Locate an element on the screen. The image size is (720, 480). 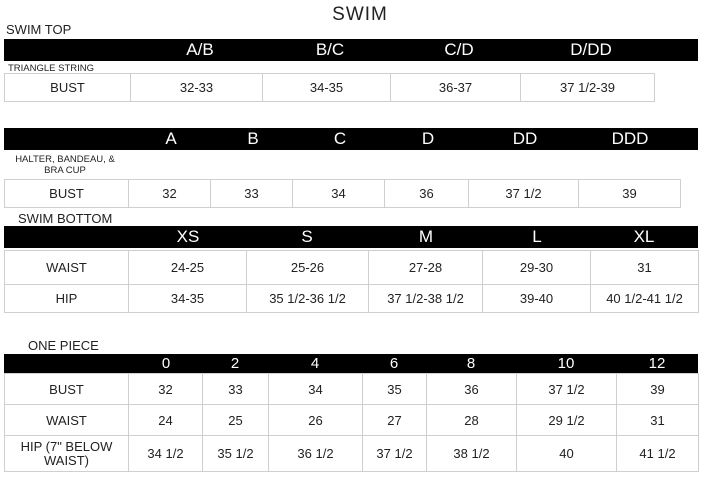
swim-bottom-header-cell: XS is located at coordinates (188, 236).